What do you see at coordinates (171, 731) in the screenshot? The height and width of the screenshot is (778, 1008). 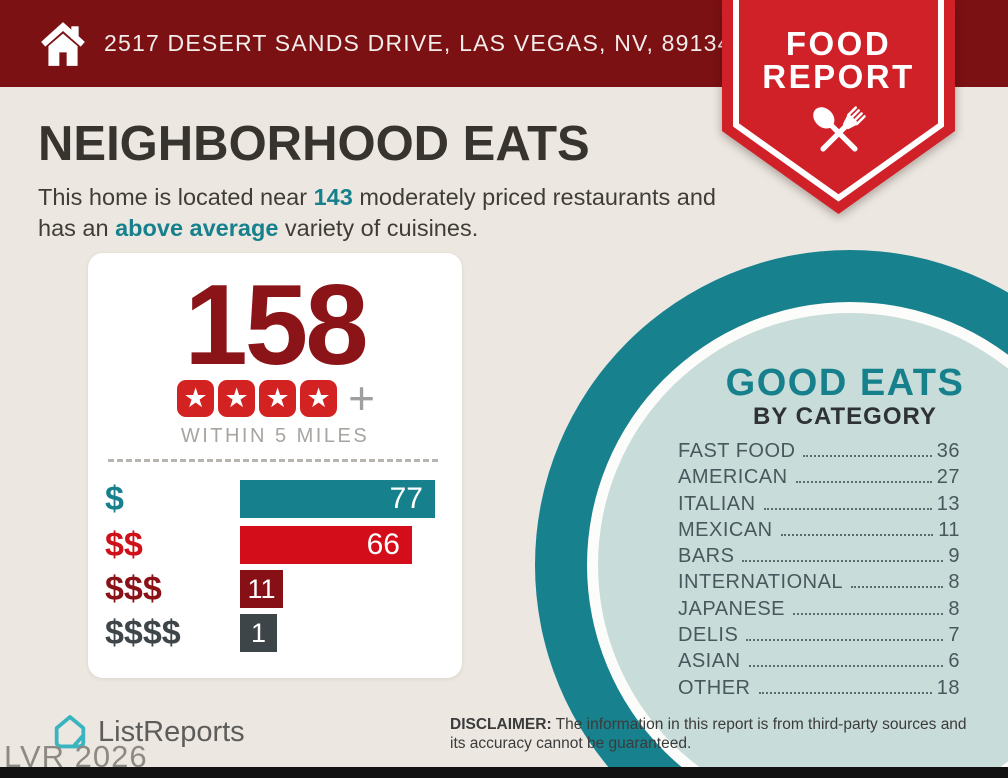 I see `brand-name: ListReports` at bounding box center [171, 731].